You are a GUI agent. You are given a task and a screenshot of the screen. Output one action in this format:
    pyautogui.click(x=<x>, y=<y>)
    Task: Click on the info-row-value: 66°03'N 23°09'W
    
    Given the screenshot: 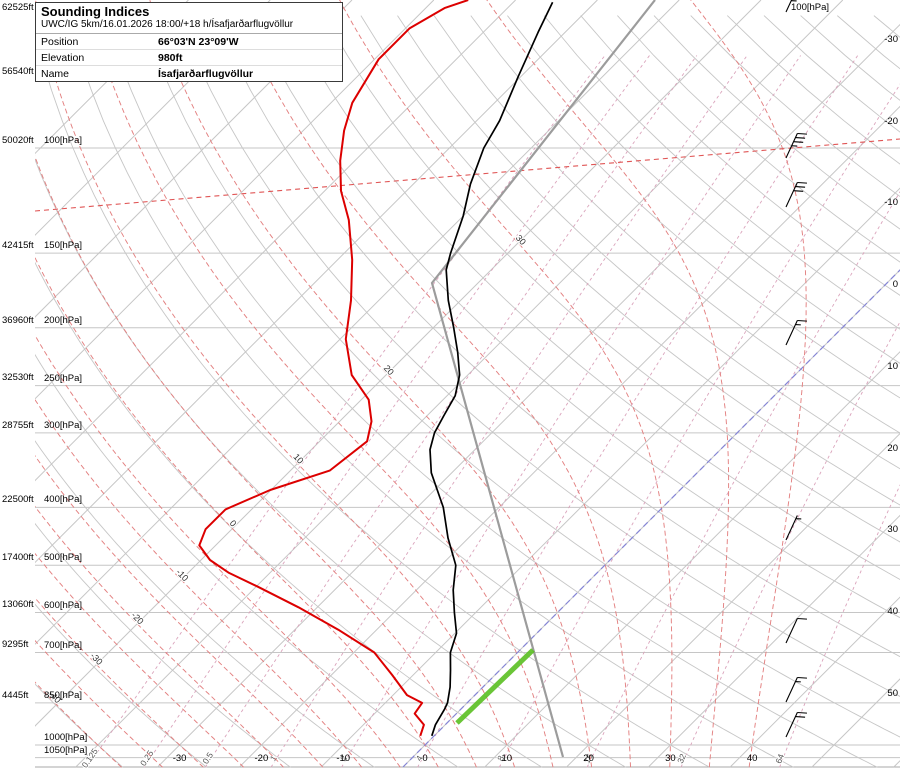 What is the action you would take?
    pyautogui.click(x=198, y=41)
    